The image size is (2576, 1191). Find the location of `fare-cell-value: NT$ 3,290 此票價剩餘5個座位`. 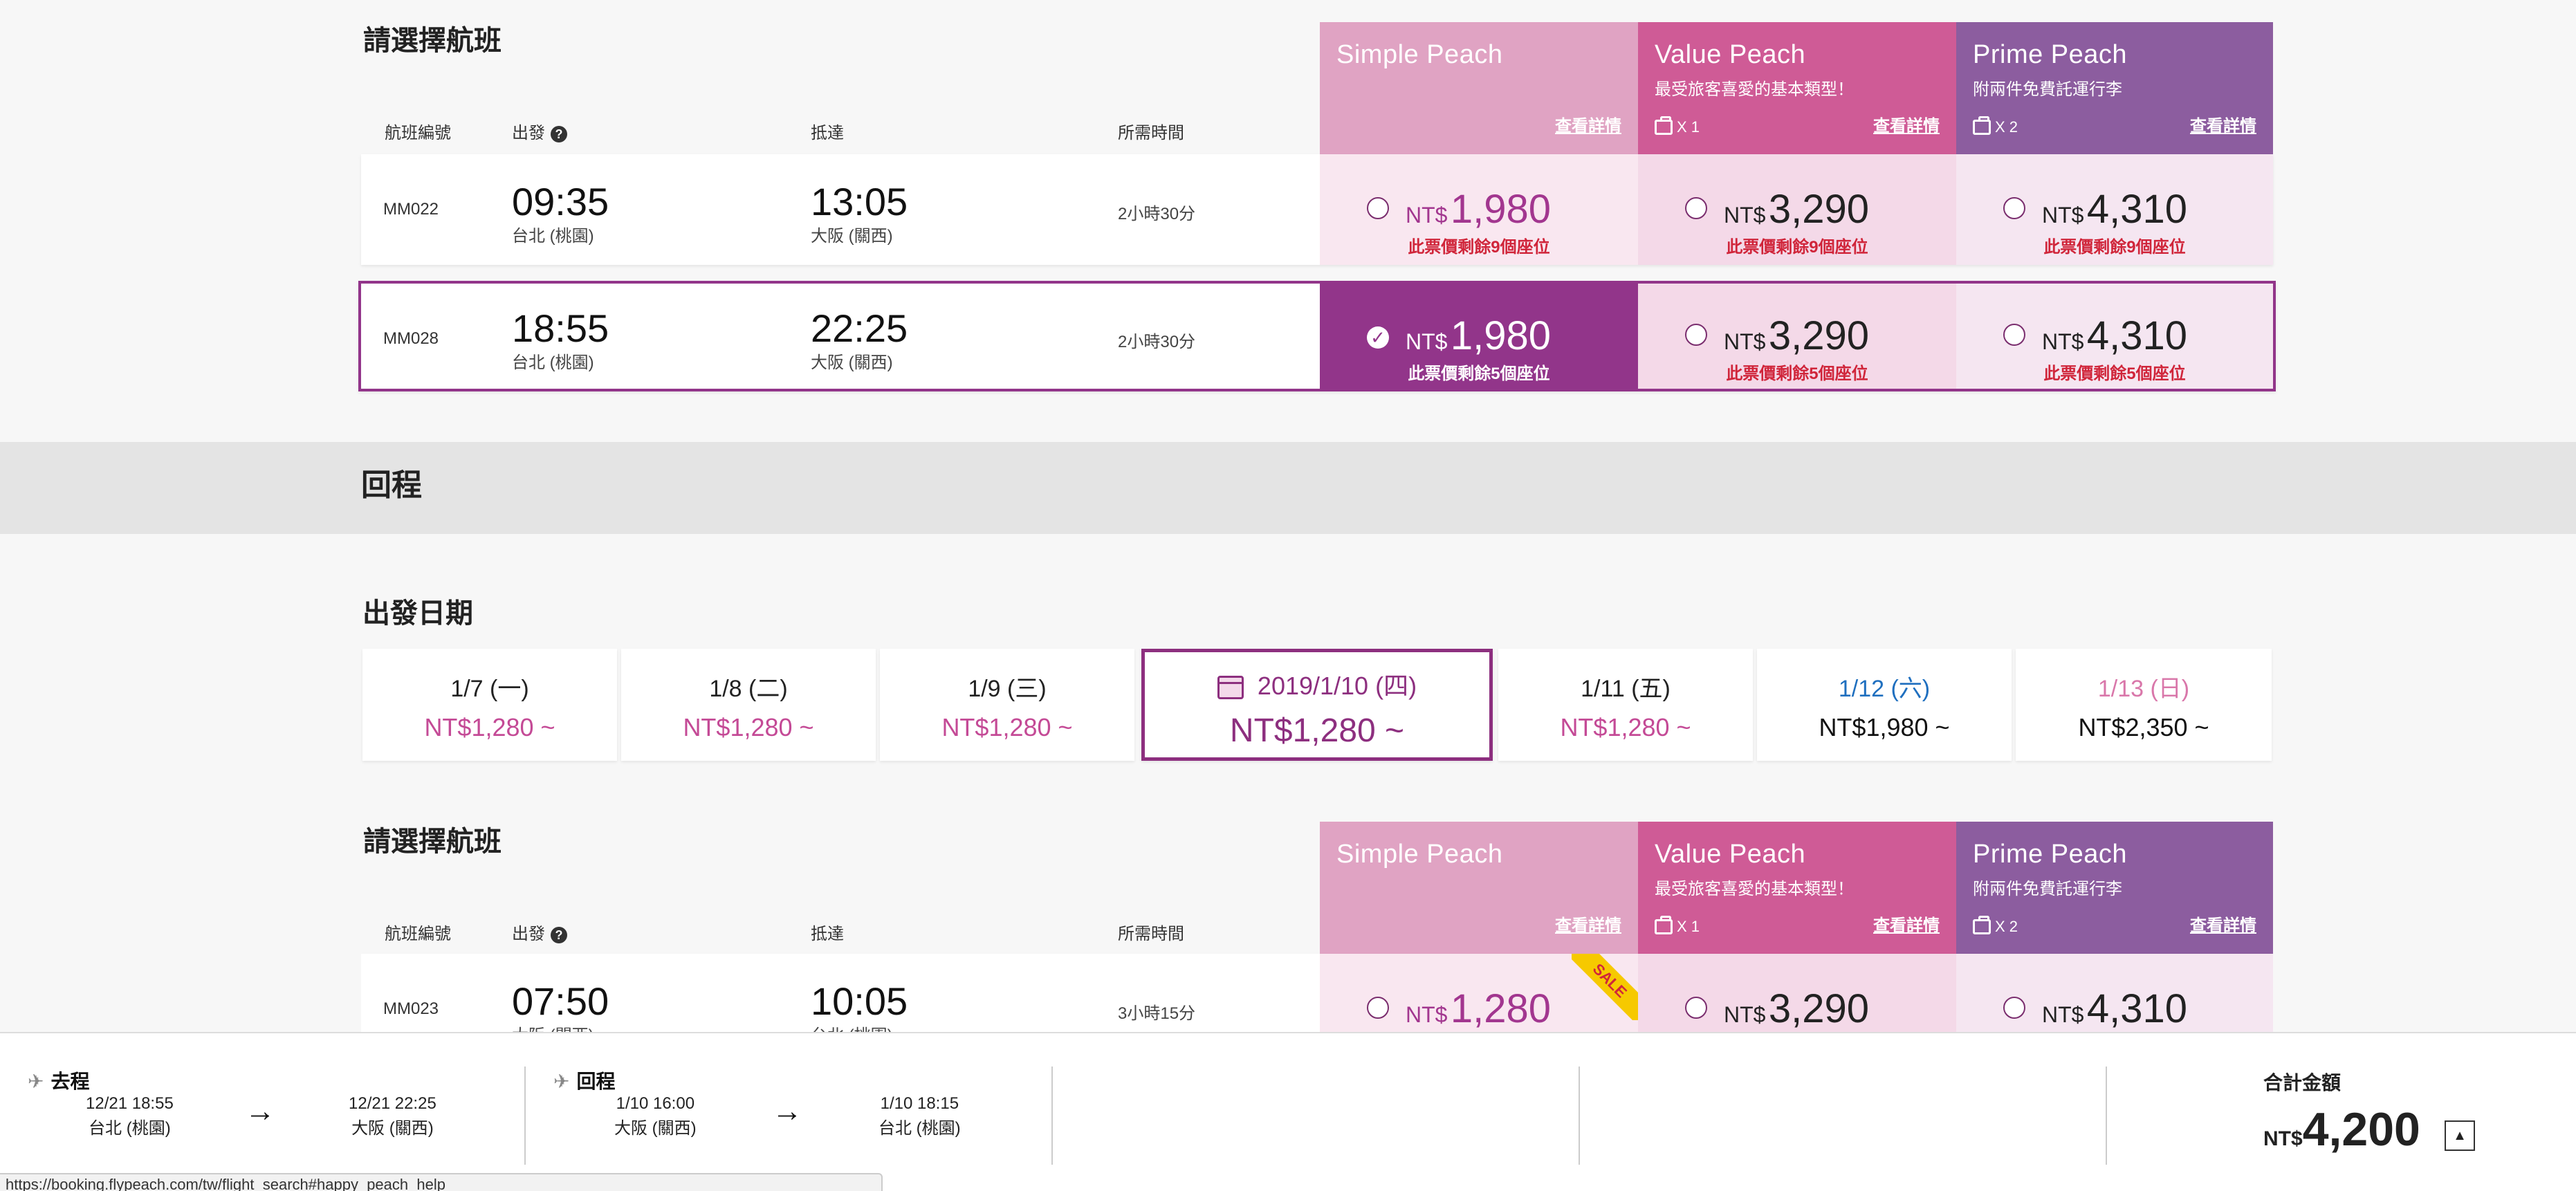

fare-cell-value: NT$ 3,290 此票價剩餘5個座位 is located at coordinates (1797, 336).